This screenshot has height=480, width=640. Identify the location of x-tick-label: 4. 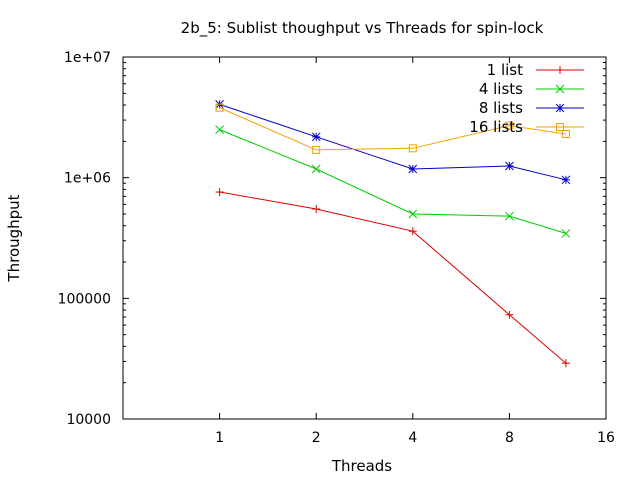
(412, 438).